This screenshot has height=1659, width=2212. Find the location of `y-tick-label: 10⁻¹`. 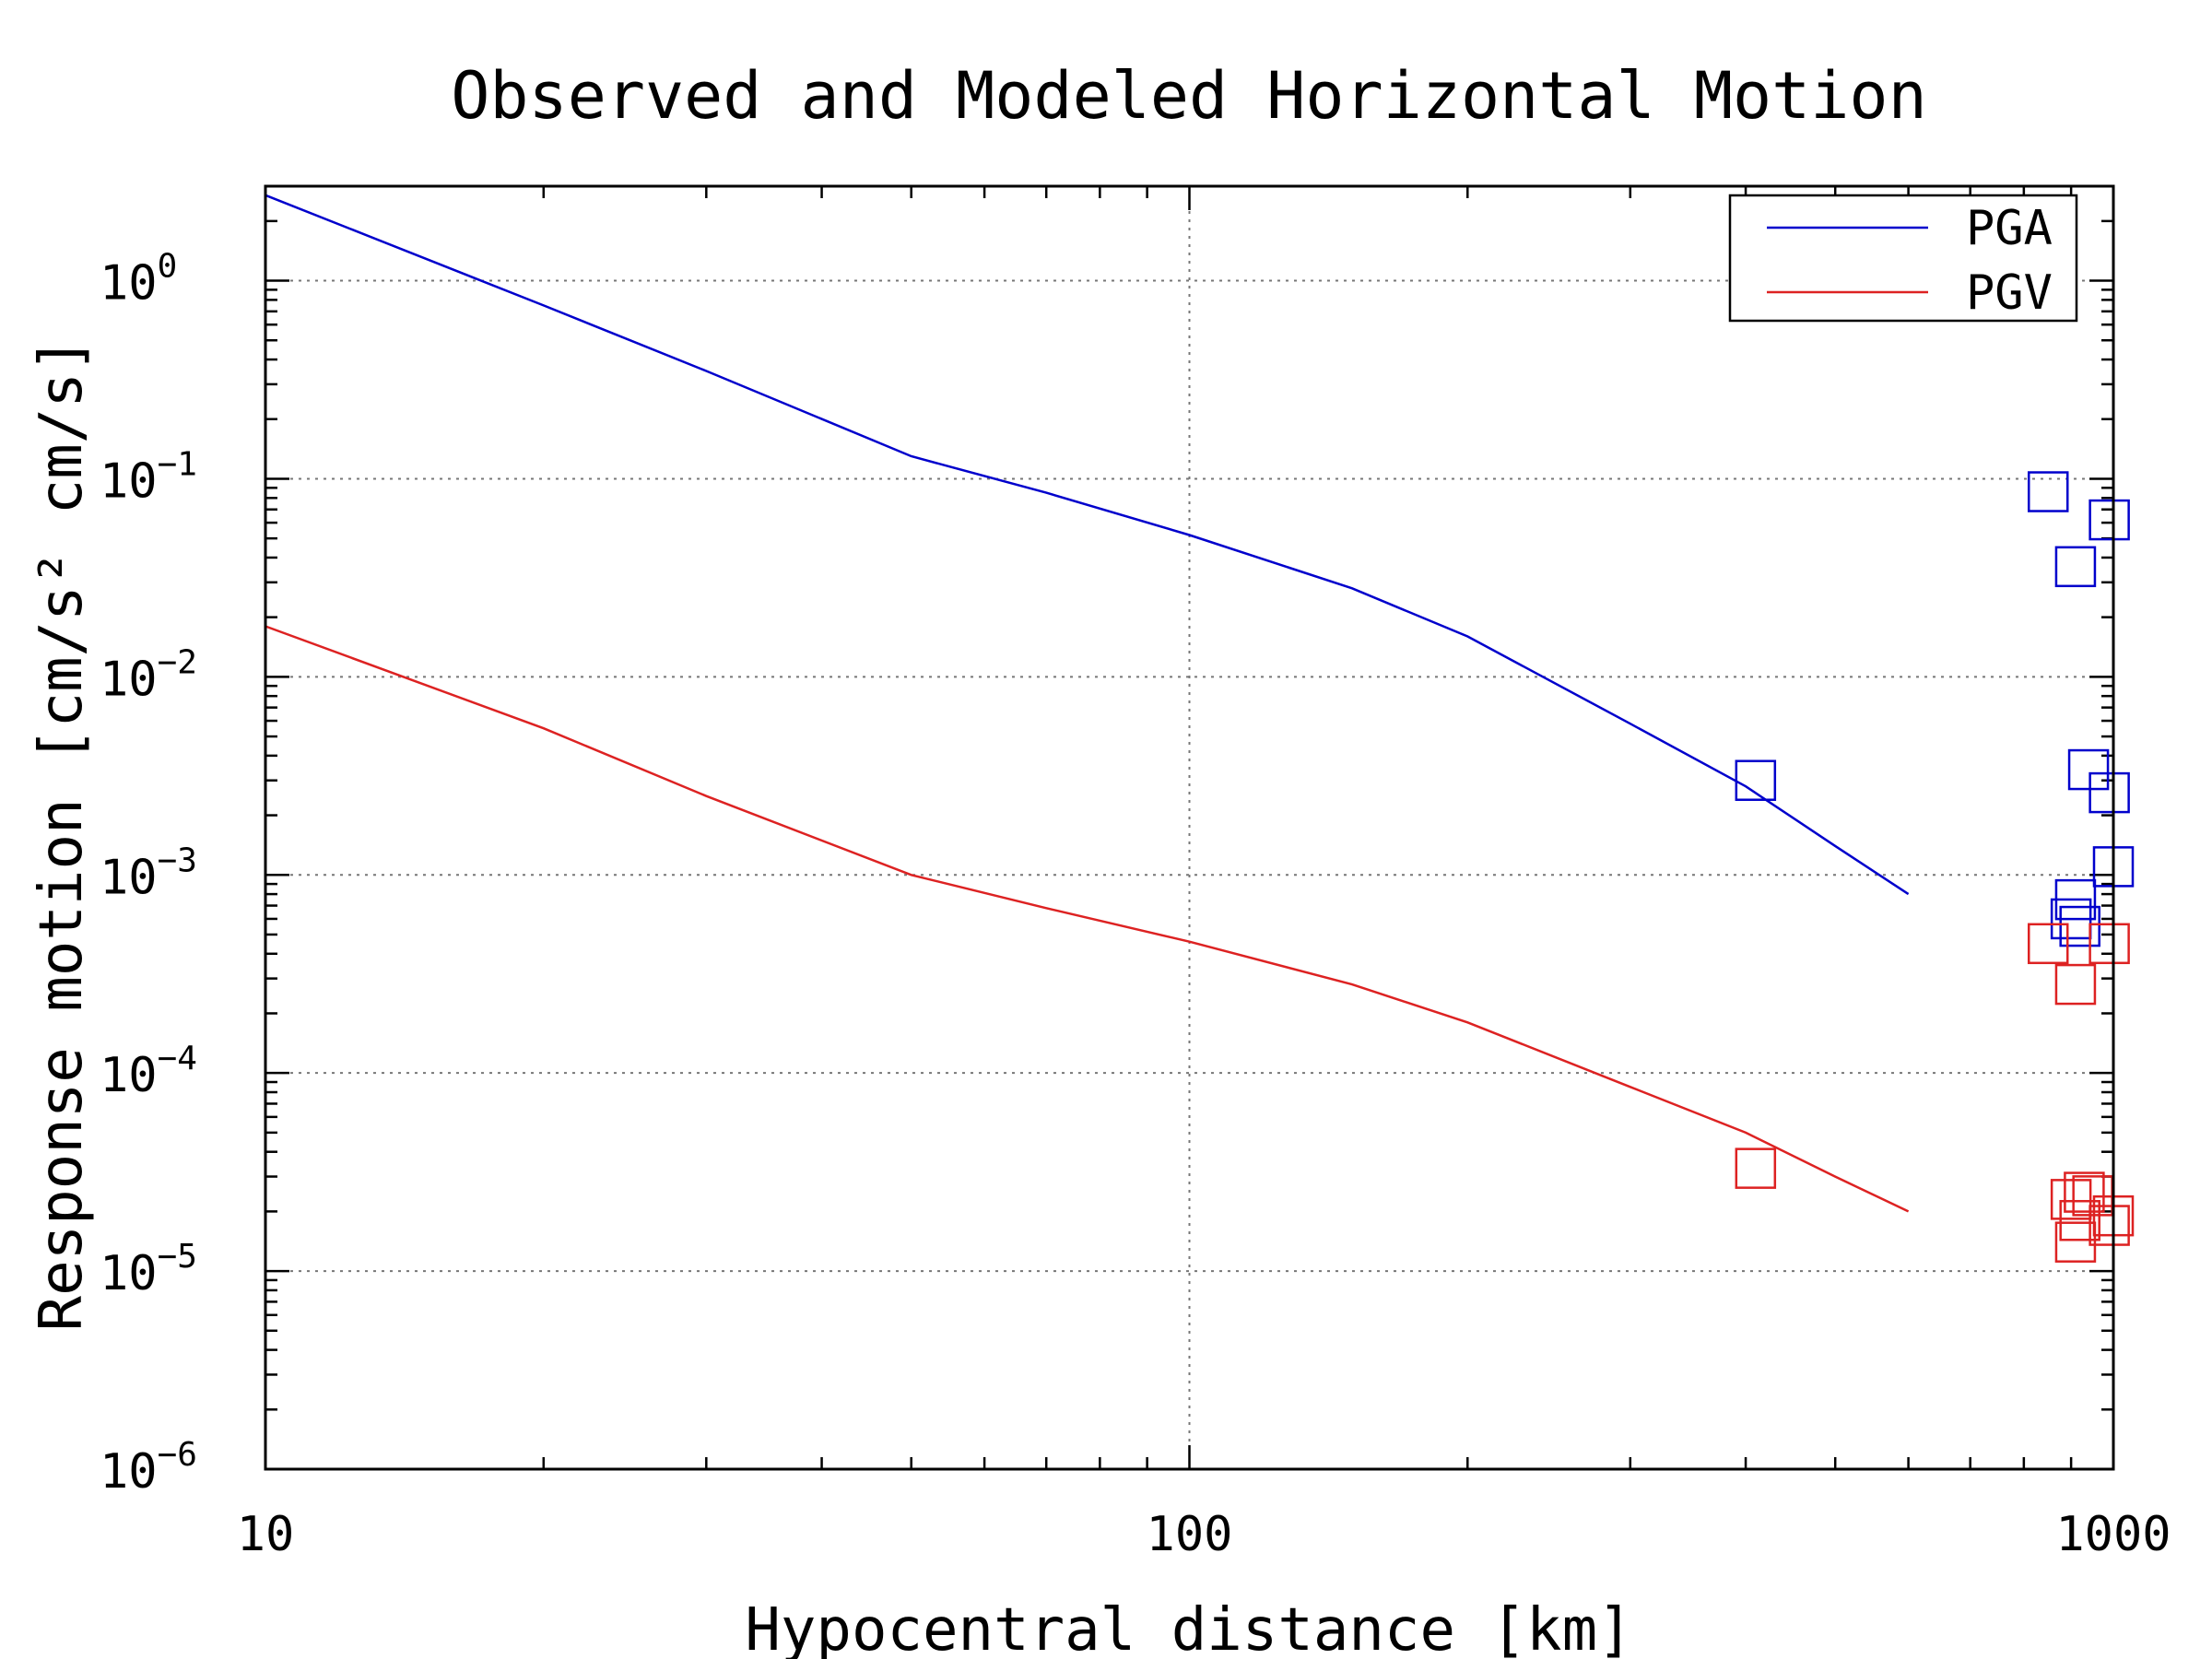

y-tick-label: 10⁻¹ is located at coordinates (148, 477).